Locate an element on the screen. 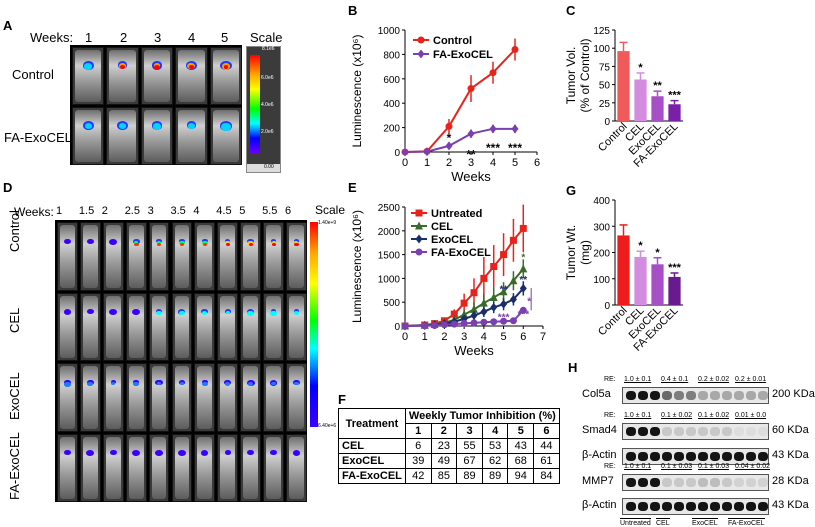  y-tick-label: 200 is located at coordinates (601, 254).